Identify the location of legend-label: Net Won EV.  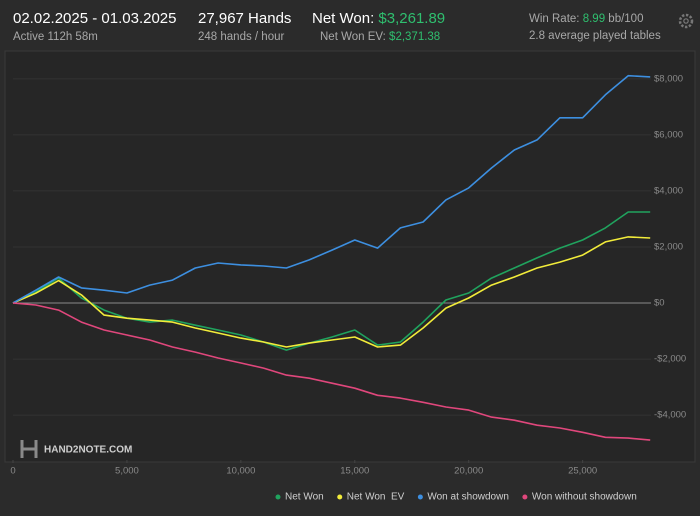
(376, 497).